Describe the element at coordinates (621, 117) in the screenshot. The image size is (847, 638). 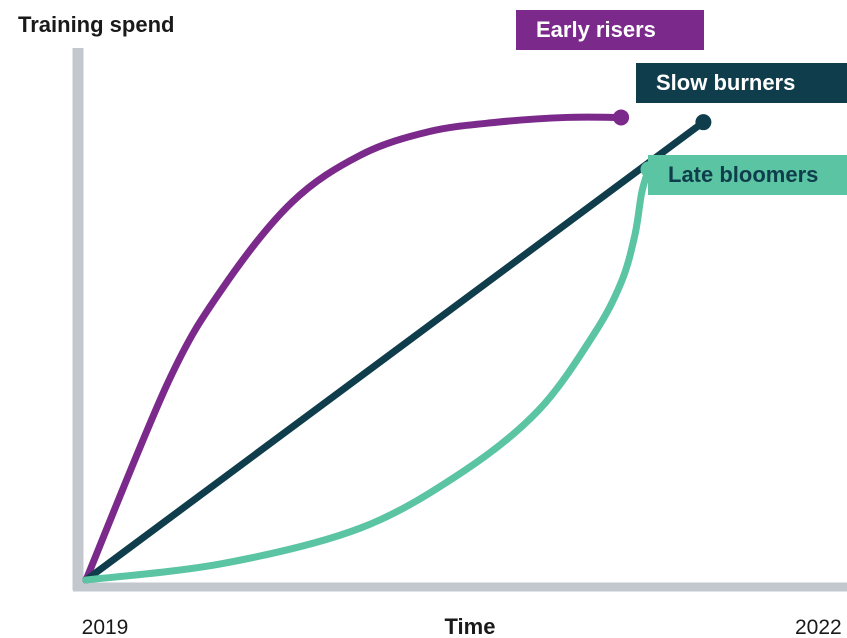
I see `series-end-point-early-risers` at that location.